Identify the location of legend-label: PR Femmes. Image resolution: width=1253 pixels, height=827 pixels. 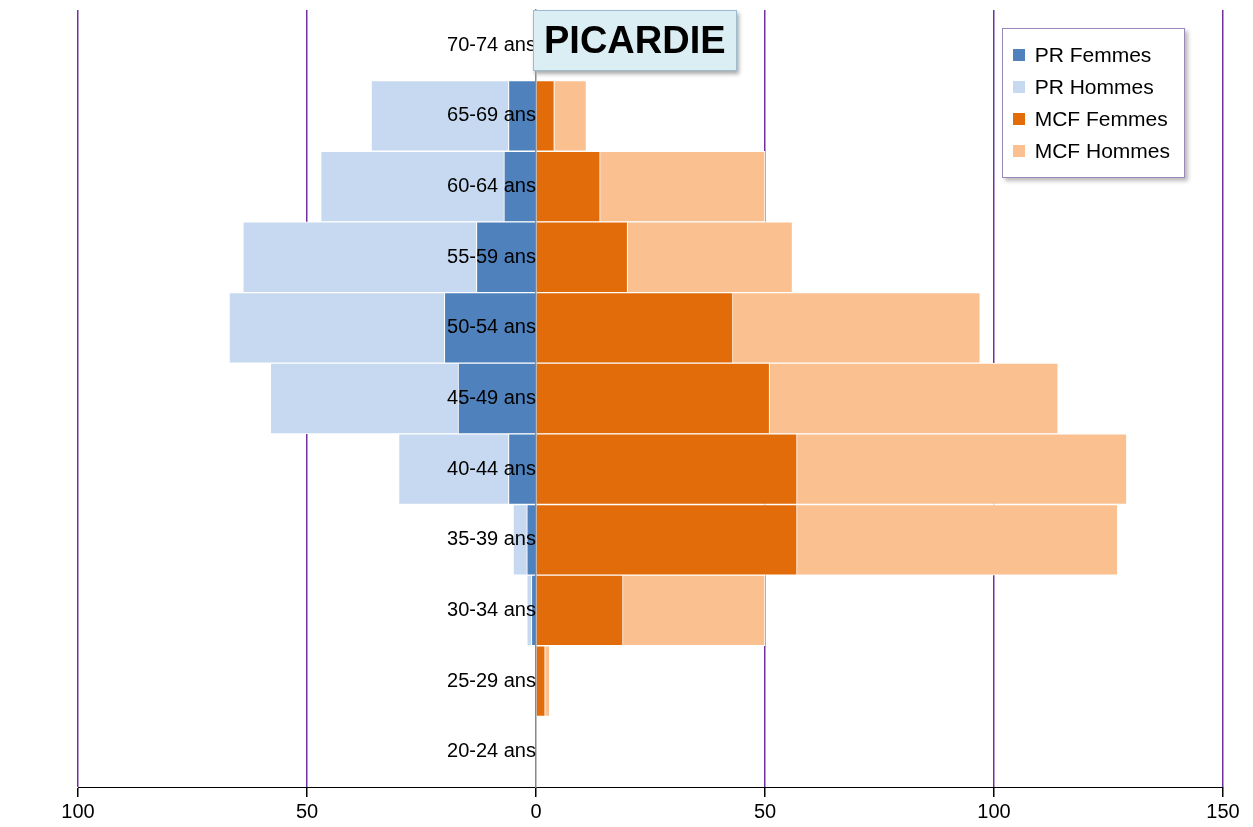
(1093, 55).